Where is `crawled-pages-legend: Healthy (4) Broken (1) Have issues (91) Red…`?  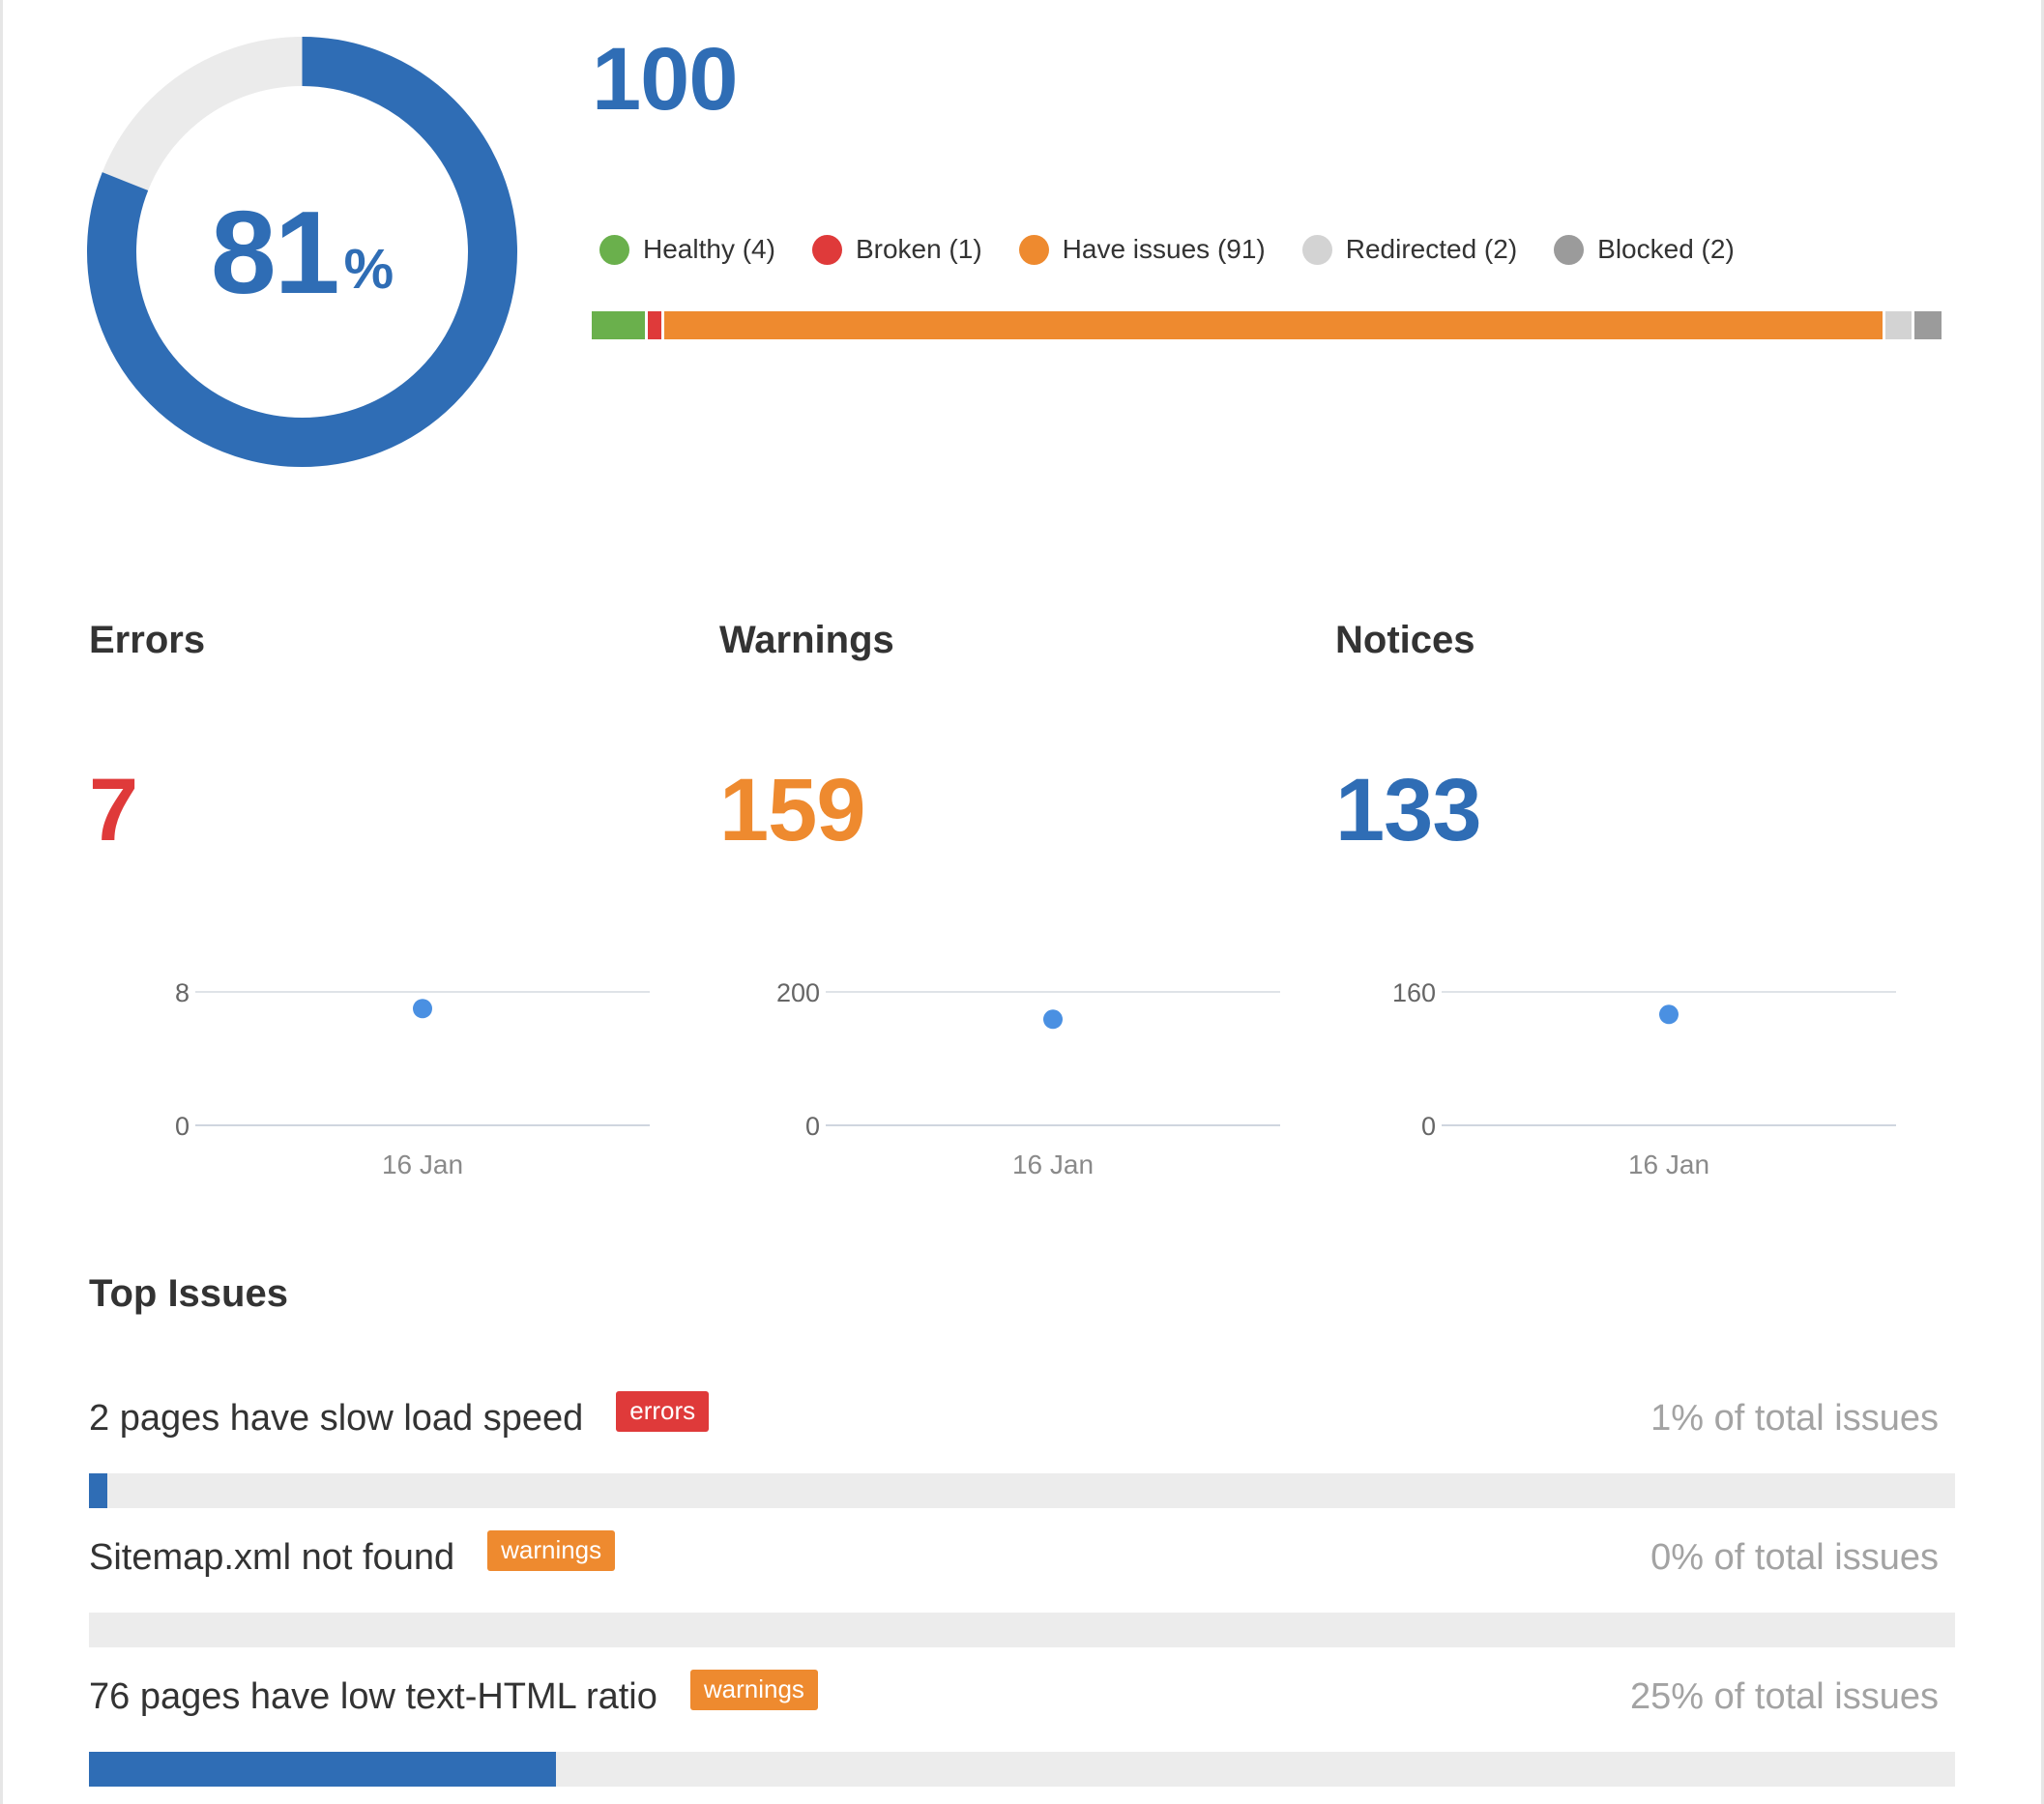
crawled-pages-legend: Healthy (4) Broken (1) Have issues (91) Red… is located at coordinates (1167, 249).